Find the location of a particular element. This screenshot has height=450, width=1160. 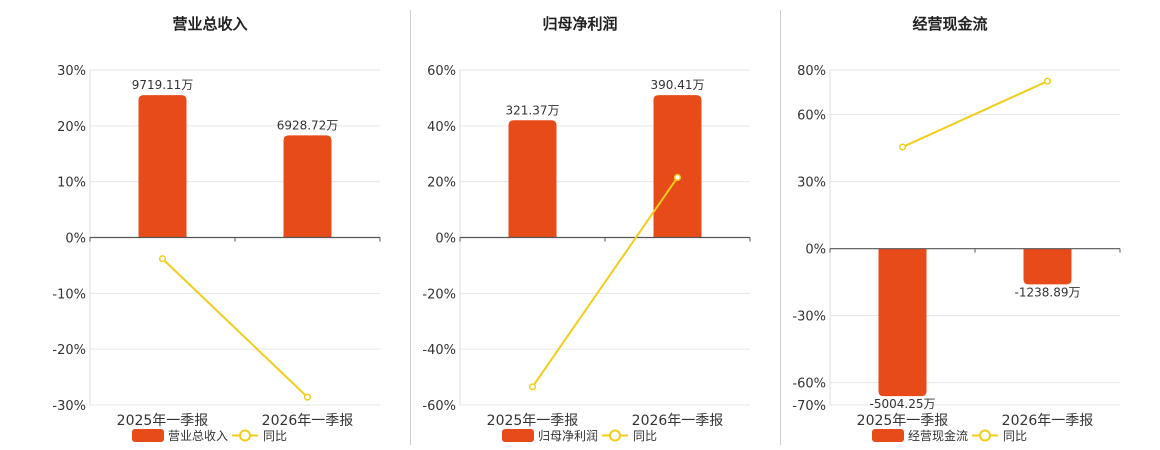

chart-title: 归母净利润 is located at coordinates (579, 24).